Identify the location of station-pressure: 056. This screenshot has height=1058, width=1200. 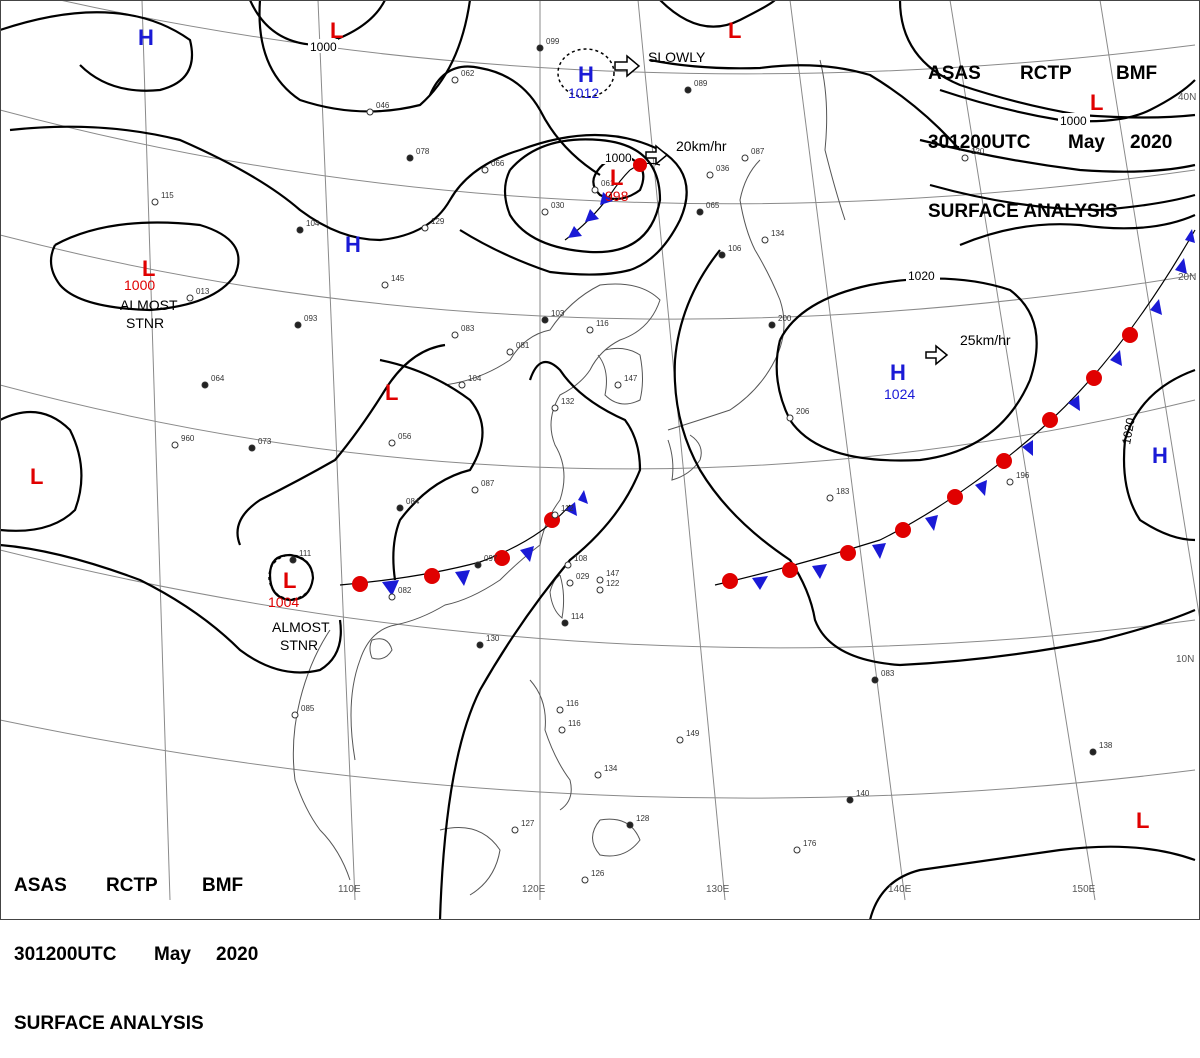
(405, 436).